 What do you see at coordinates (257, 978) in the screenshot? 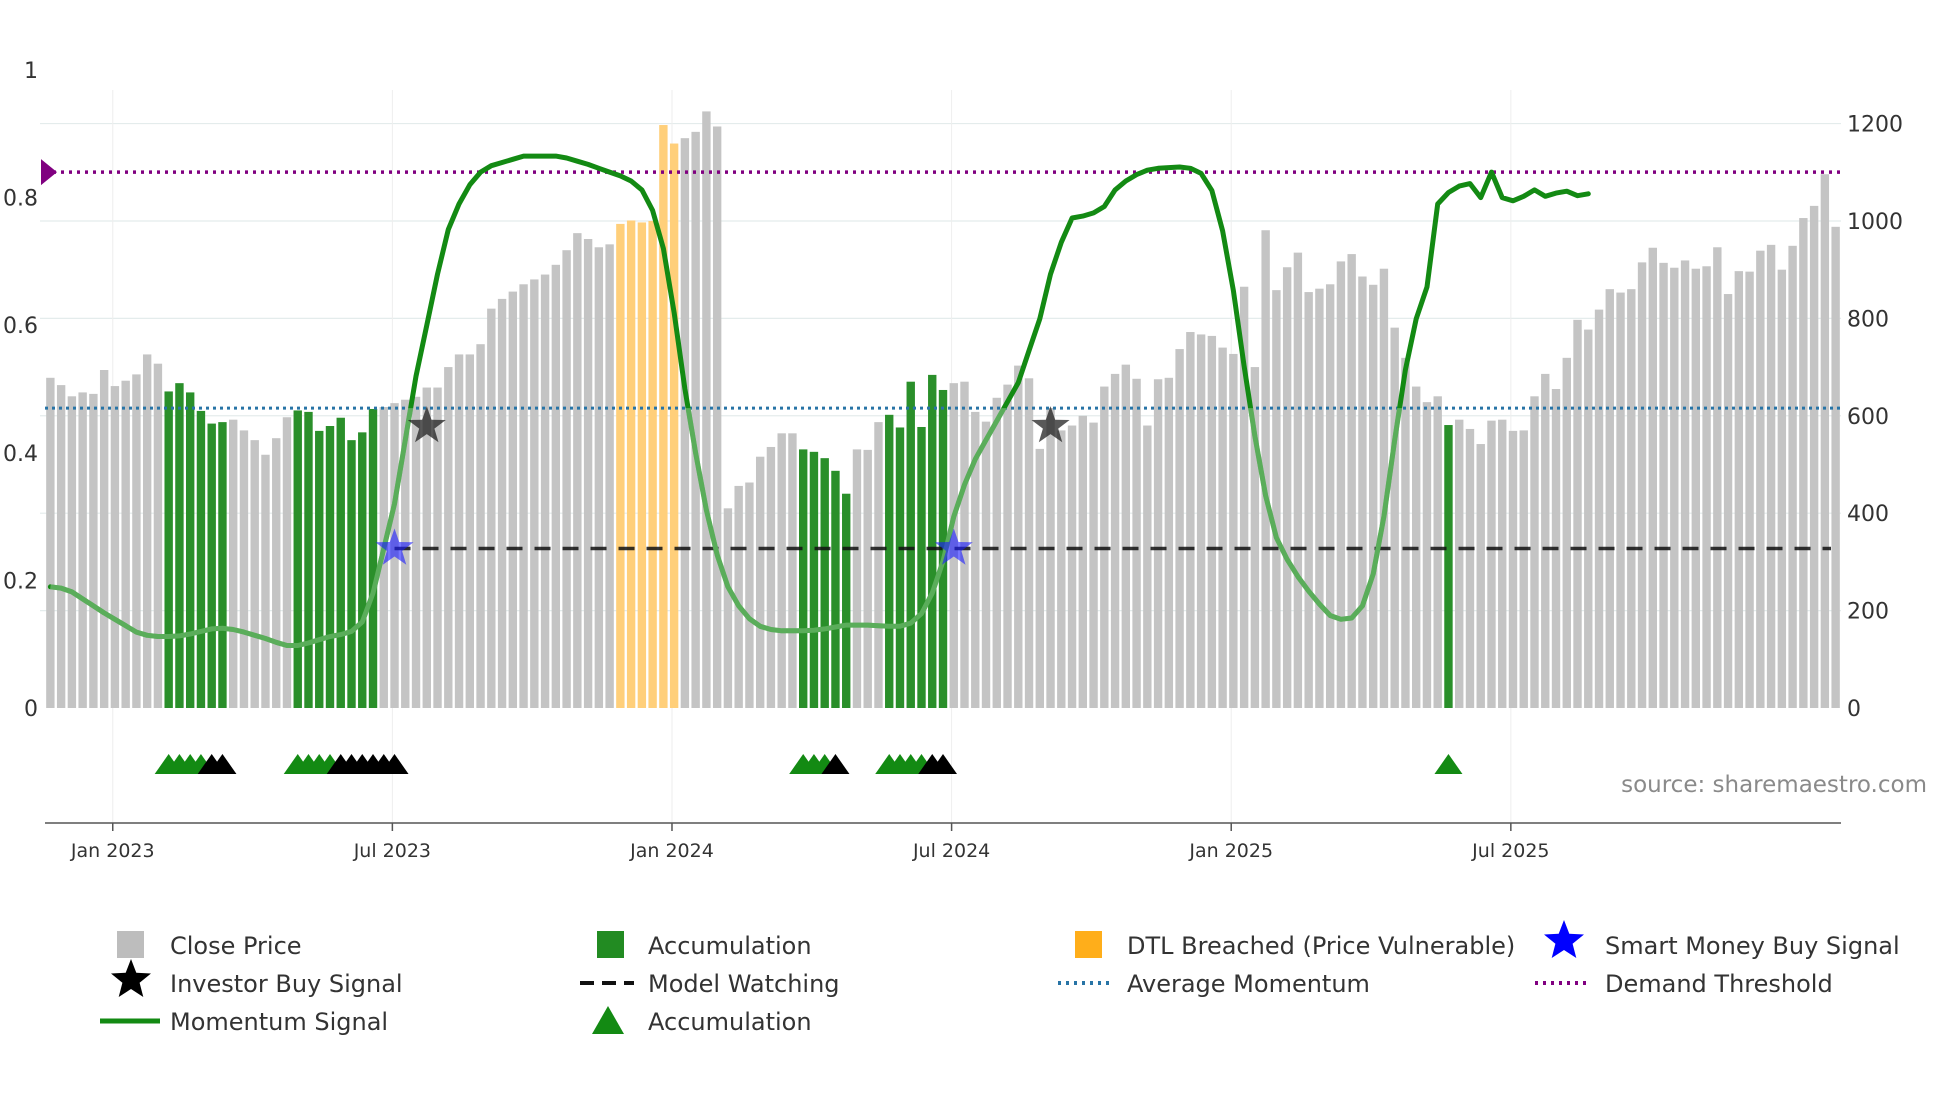
I see `legend-item-investor-buy: Investor Buy Signal` at bounding box center [257, 978].